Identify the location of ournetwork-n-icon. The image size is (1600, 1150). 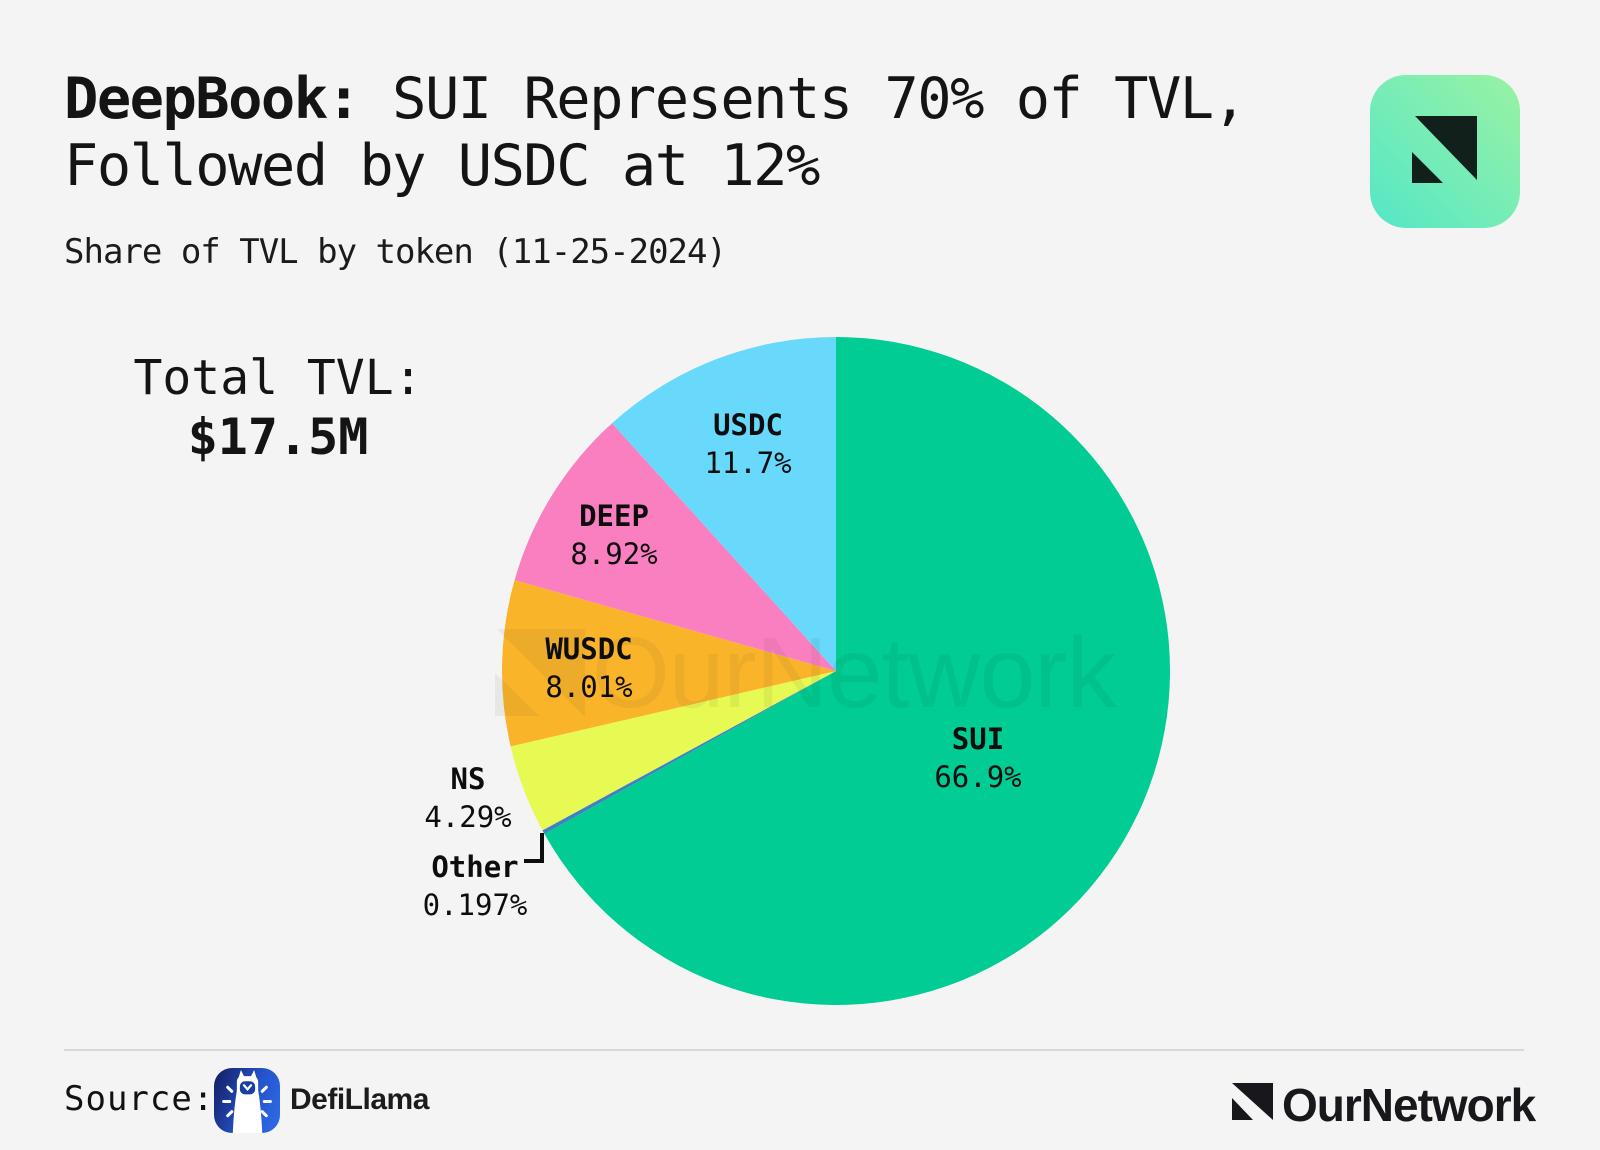
(1444, 149).